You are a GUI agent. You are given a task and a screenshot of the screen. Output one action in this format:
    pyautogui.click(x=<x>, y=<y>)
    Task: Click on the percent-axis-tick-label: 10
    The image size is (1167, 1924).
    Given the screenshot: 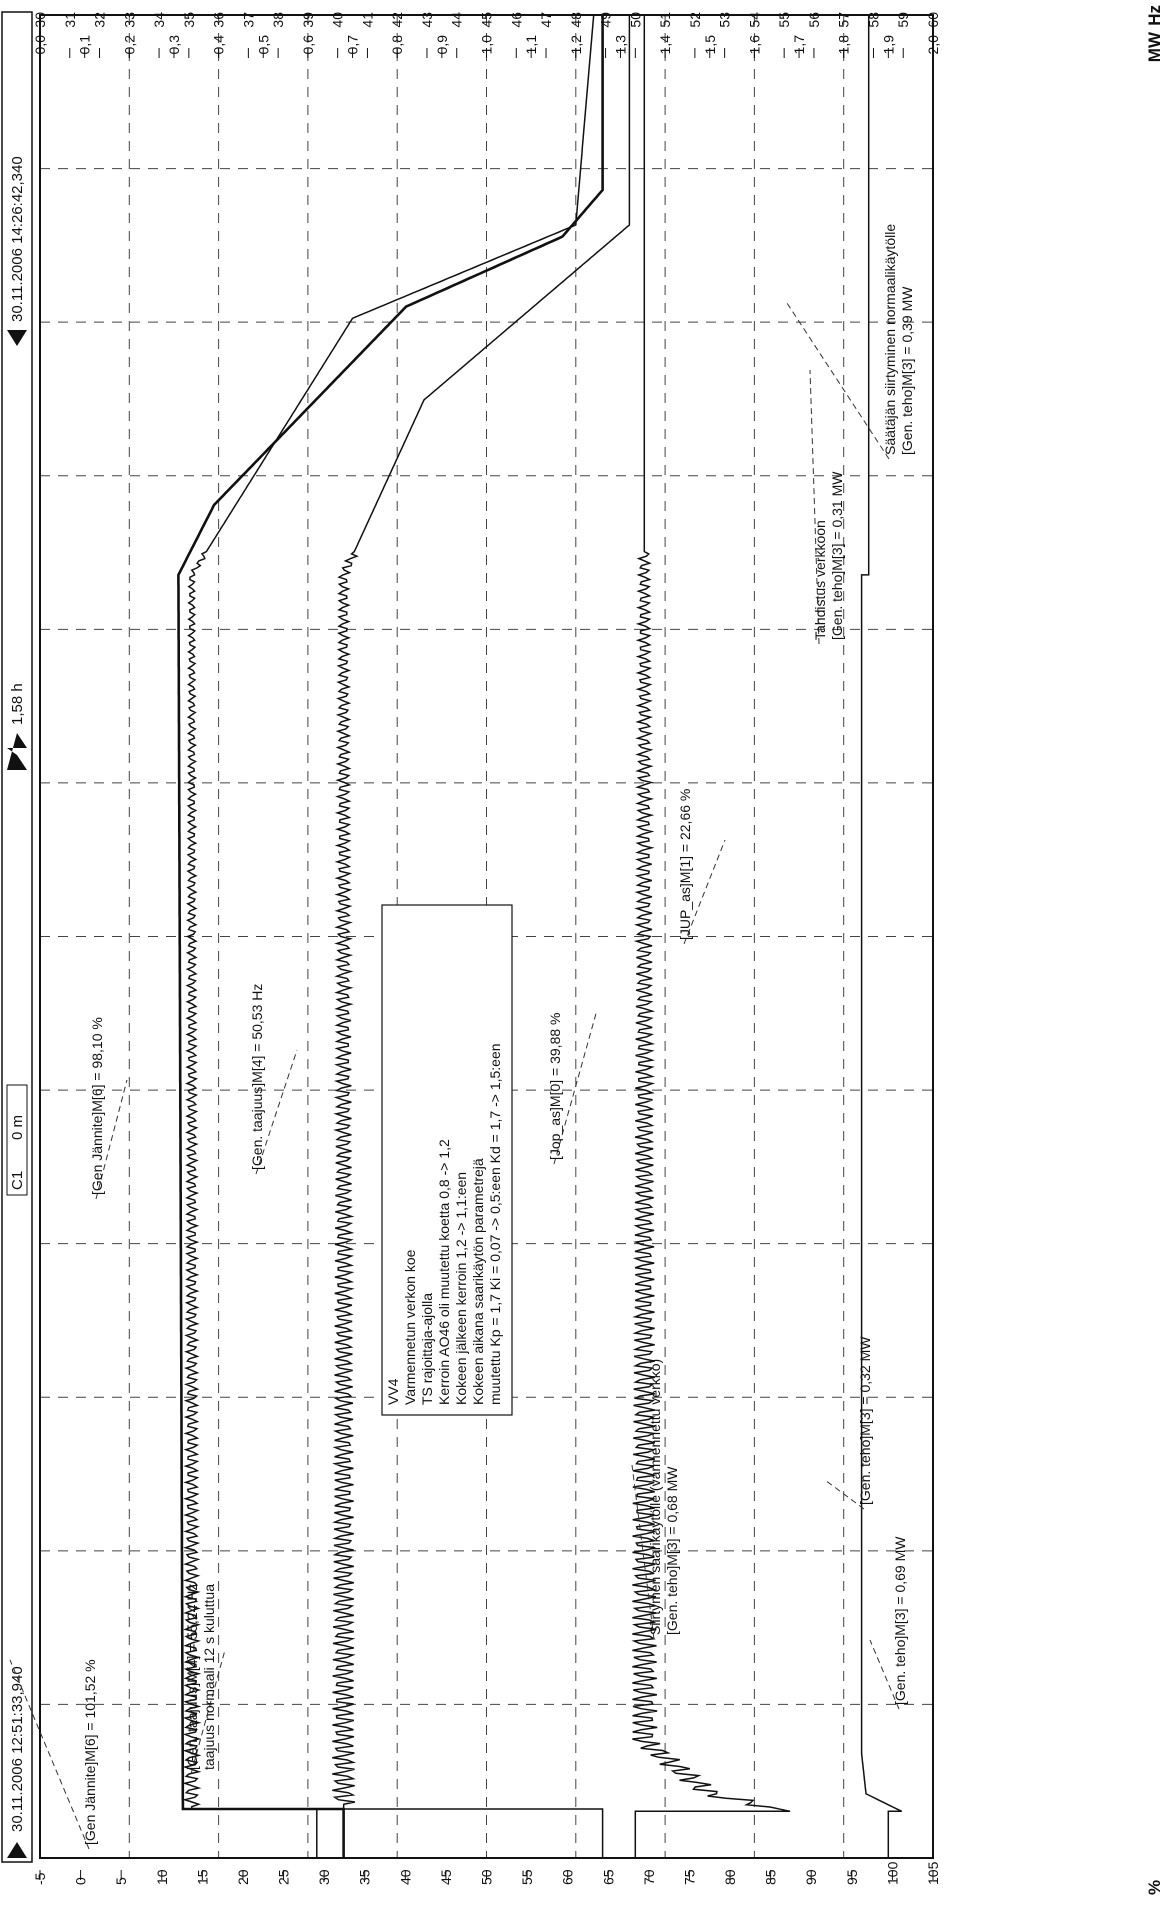 What is the action you would take?
    pyautogui.click(x=162, y=1877)
    